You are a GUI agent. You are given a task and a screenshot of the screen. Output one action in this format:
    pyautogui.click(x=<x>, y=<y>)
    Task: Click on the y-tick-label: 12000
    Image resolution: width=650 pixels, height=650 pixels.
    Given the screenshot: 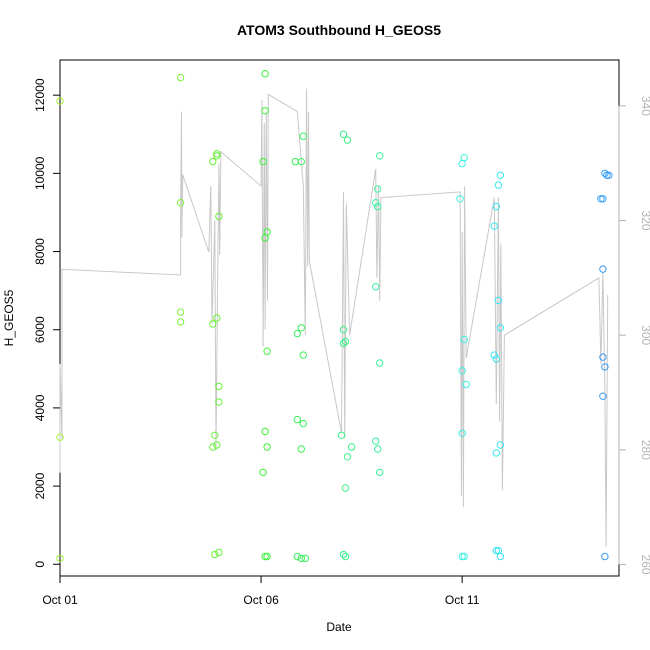 What is the action you would take?
    pyautogui.click(x=40, y=95)
    